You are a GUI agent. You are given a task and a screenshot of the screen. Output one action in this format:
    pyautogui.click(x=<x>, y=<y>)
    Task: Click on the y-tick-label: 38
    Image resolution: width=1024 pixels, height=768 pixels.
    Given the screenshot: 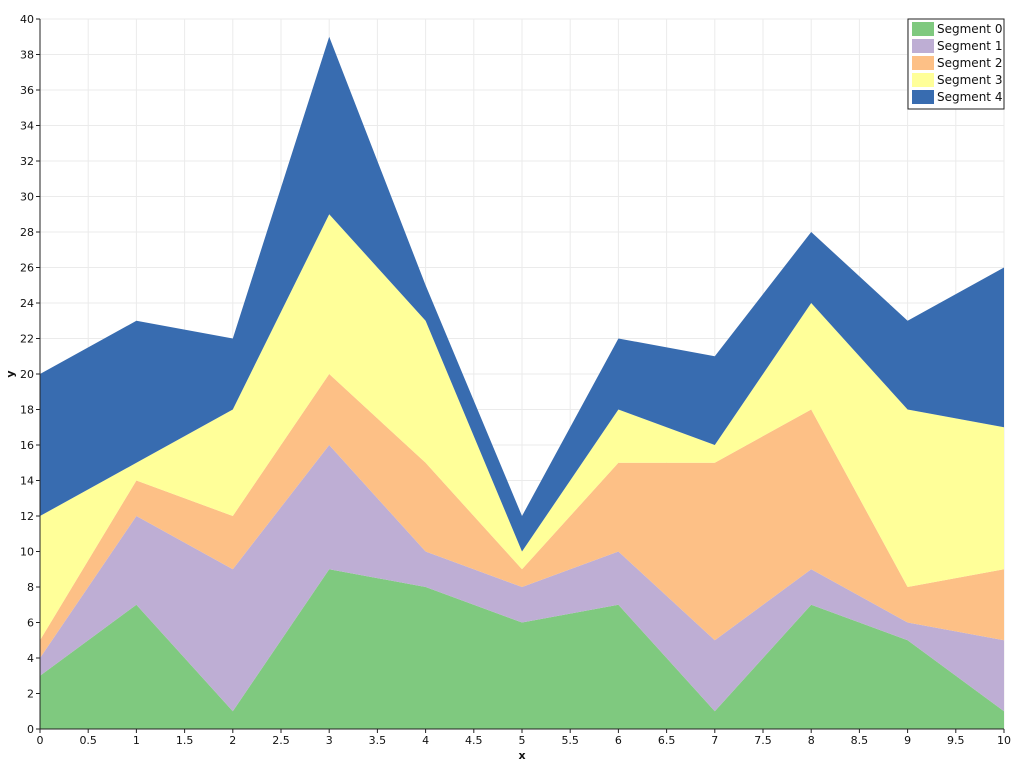 What is the action you would take?
    pyautogui.click(x=27, y=55)
    